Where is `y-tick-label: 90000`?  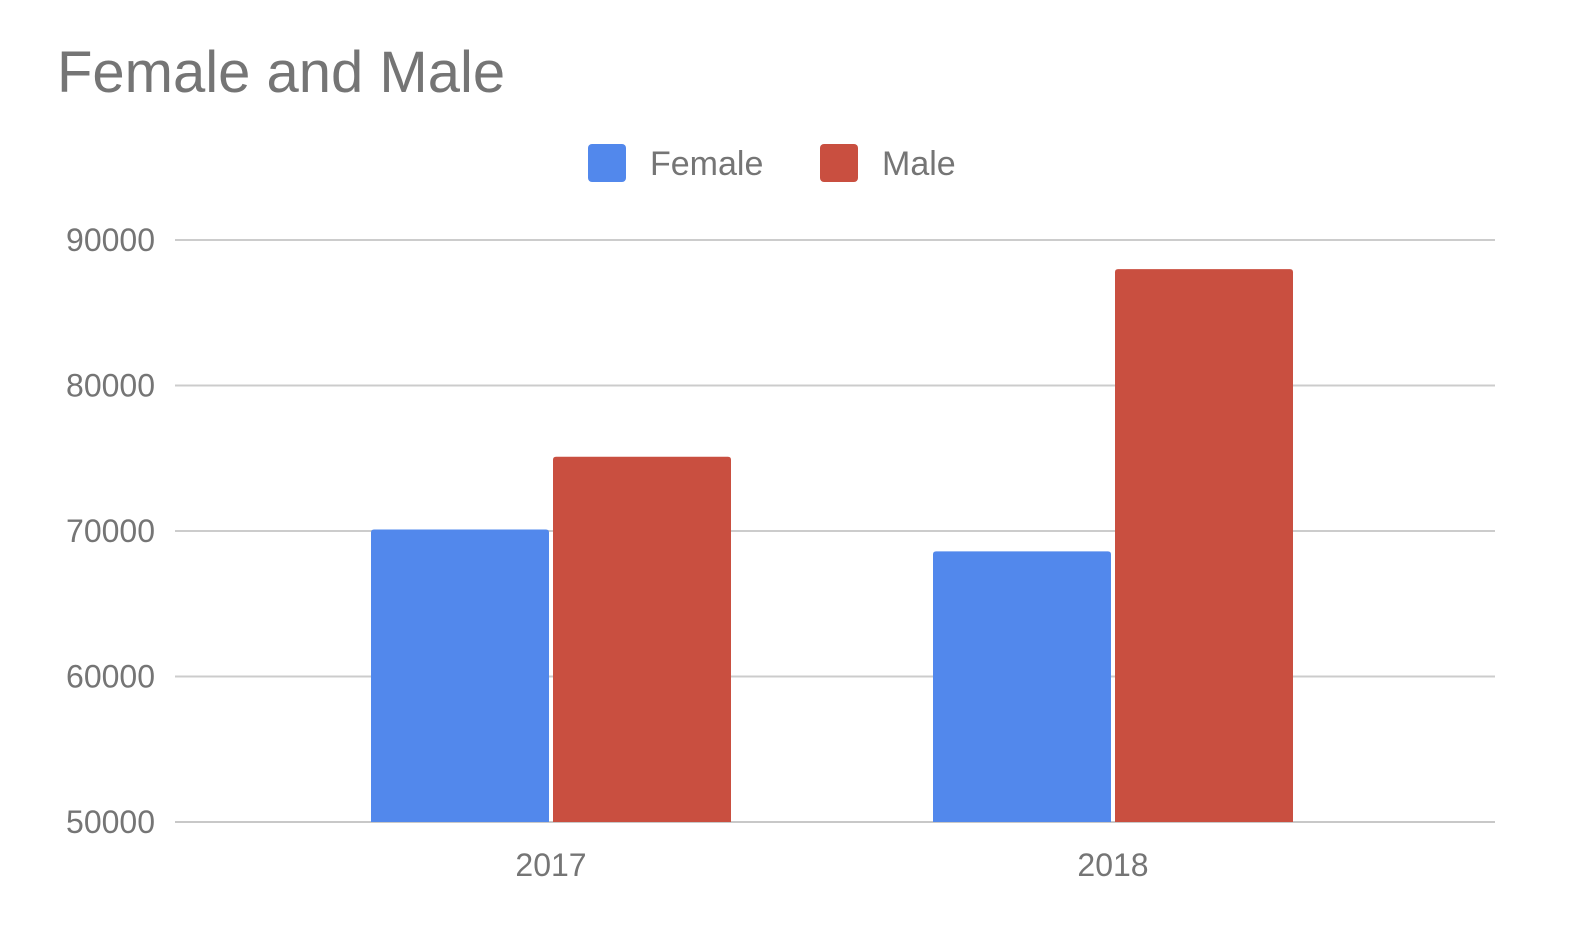
y-tick-label: 90000 is located at coordinates (110, 240).